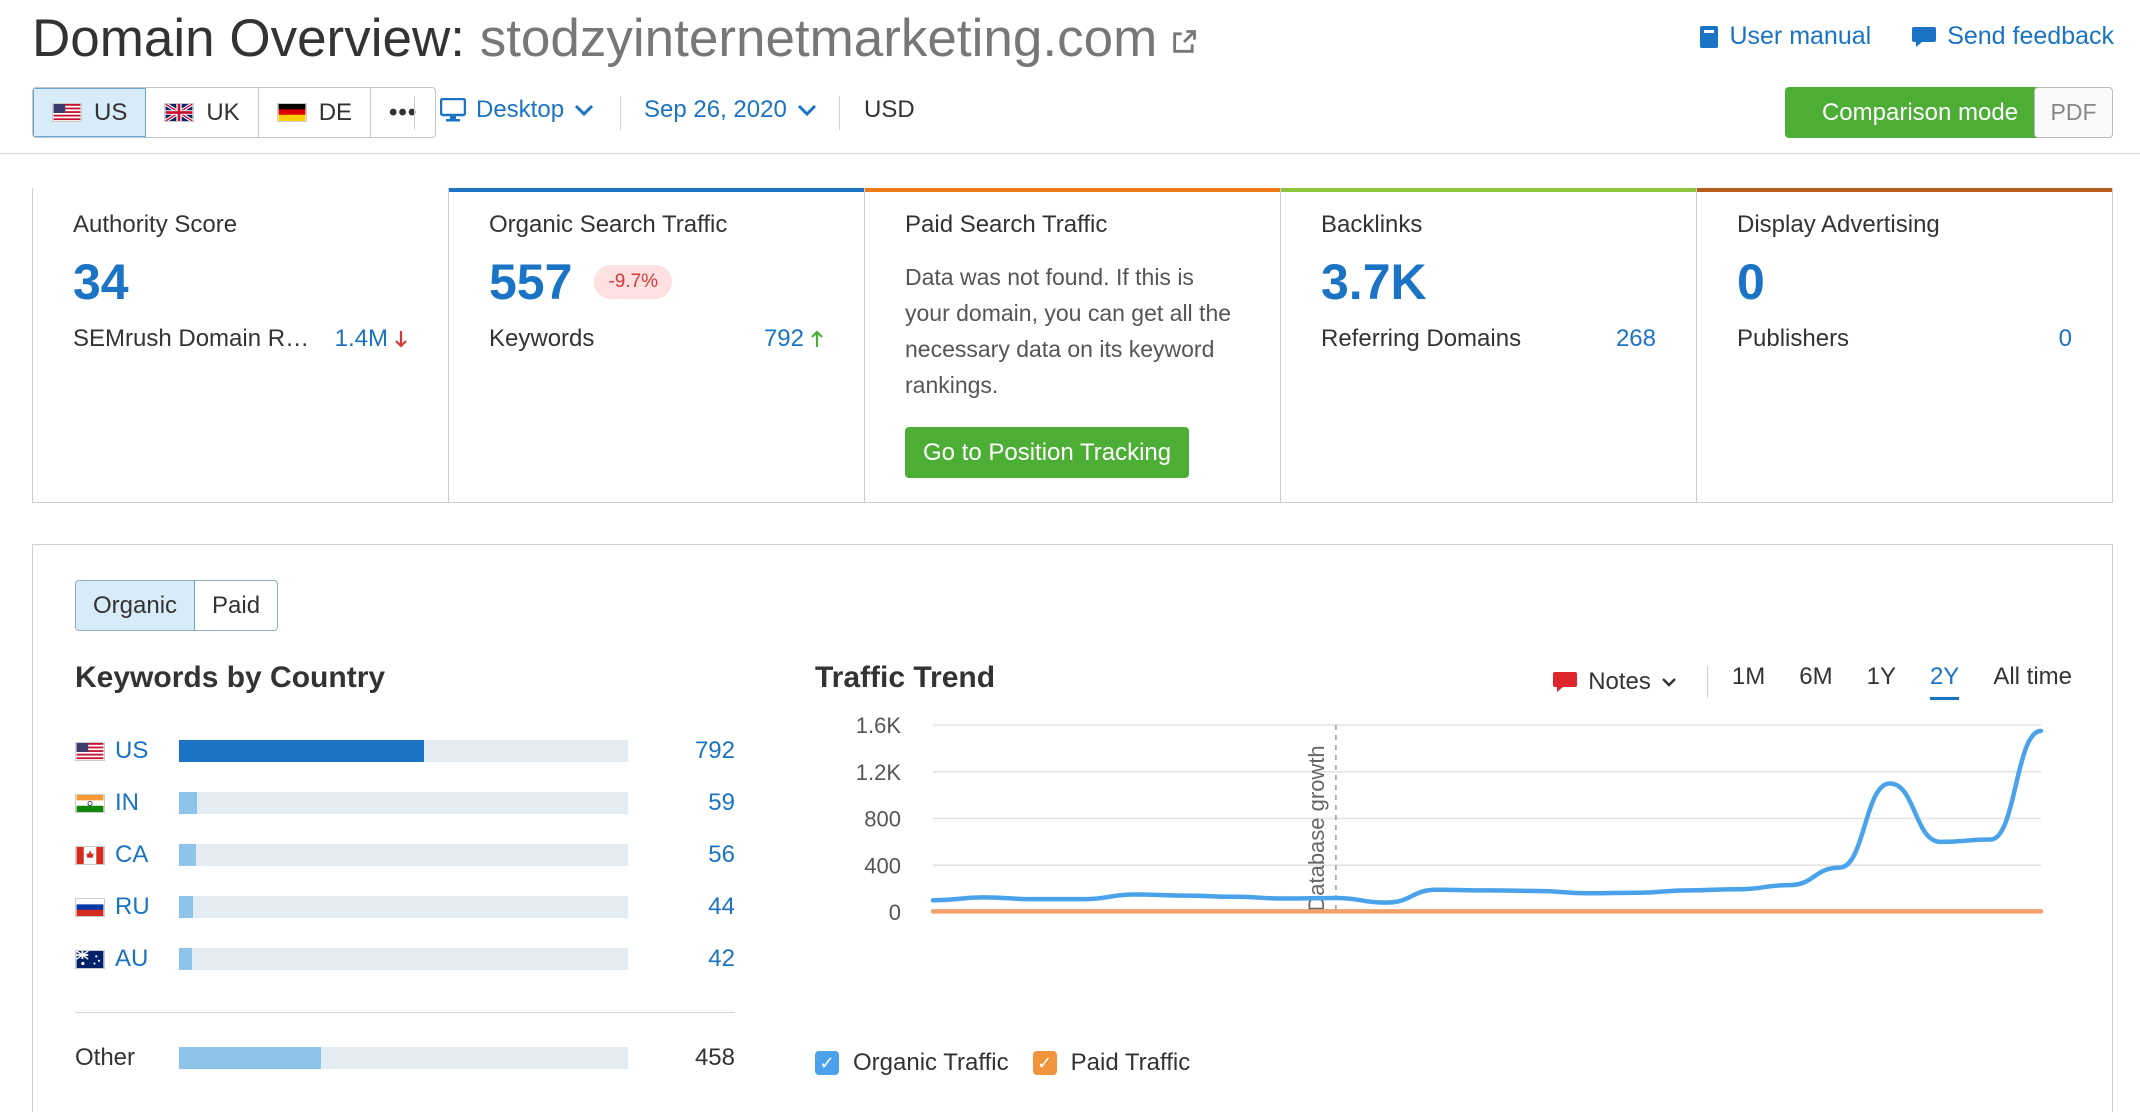 The width and height of the screenshot is (2140, 1112). I want to click on range-1y: 1Y, so click(1881, 676).